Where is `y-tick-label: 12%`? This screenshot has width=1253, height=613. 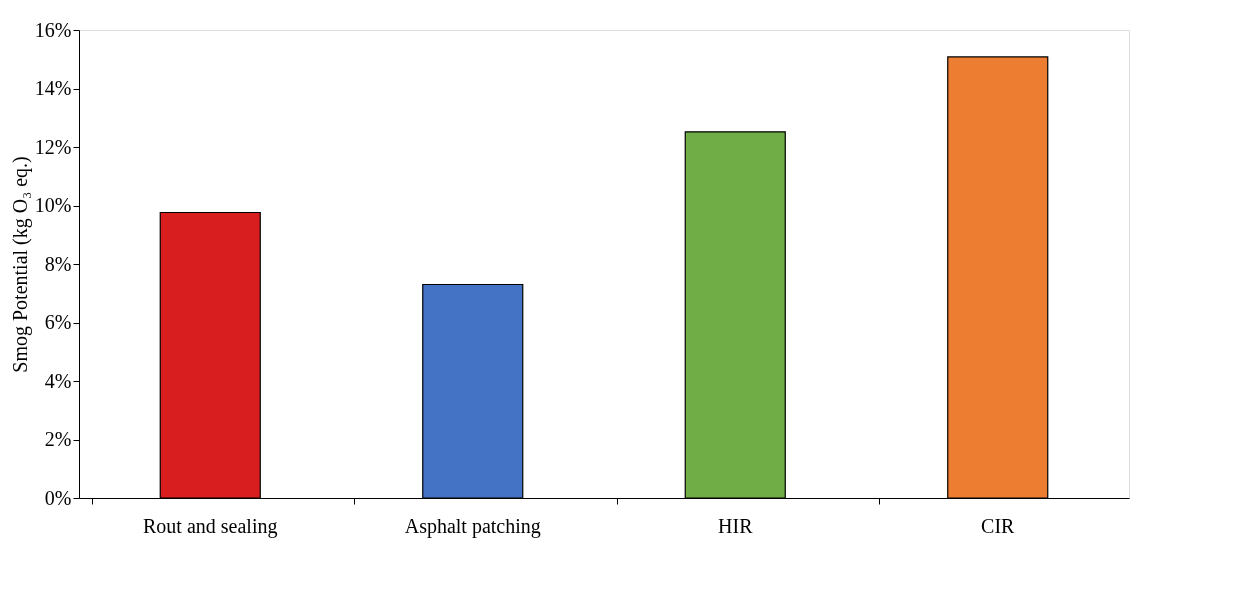
y-tick-label: 12% is located at coordinates (53, 146).